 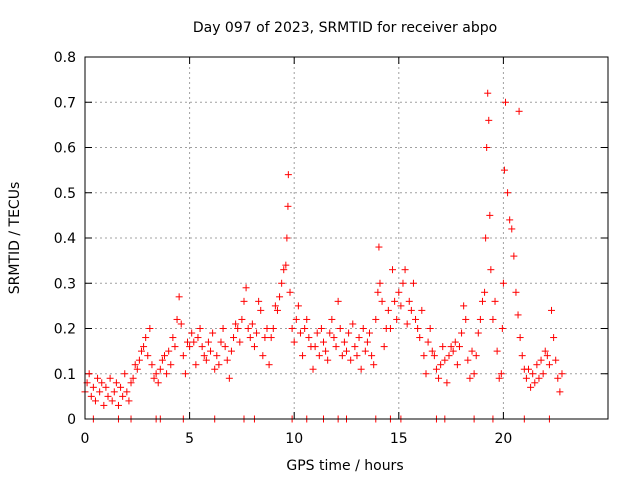 I want to click on x-tick-label: 10, so click(x=294, y=439).